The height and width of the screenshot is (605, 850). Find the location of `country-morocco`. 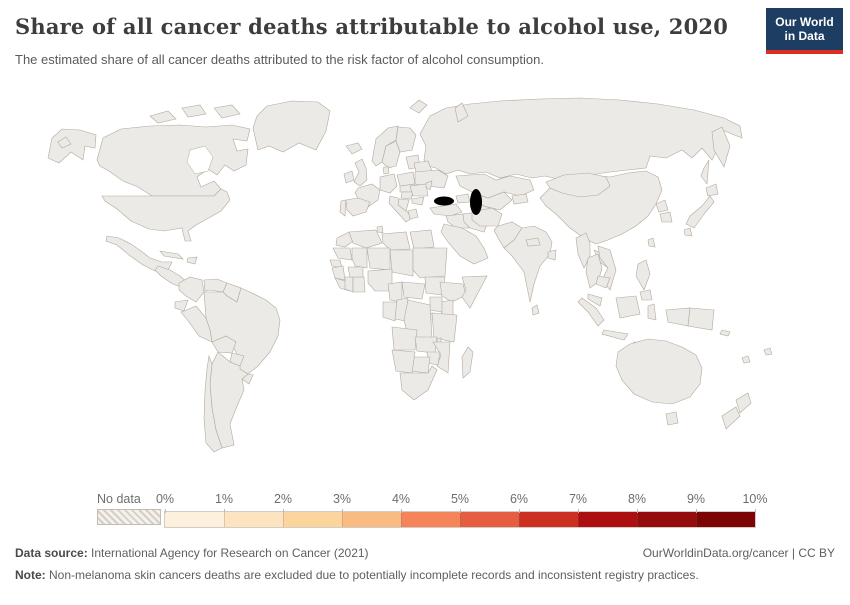

country-morocco is located at coordinates (344, 239).